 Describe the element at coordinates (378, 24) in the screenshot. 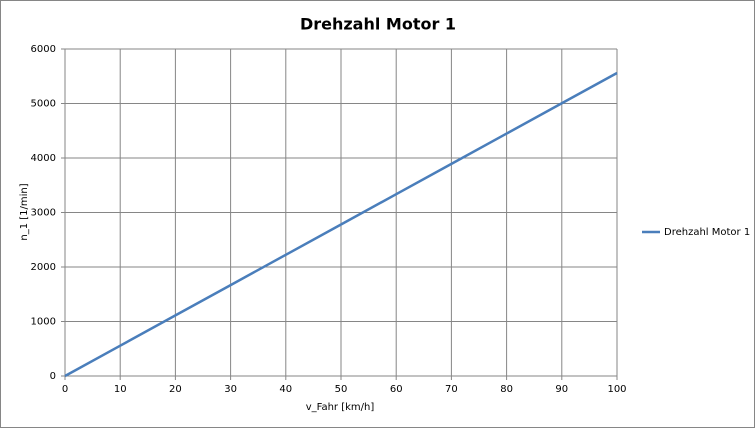

I see `chart-title: Drehzahl Motor 1` at that location.